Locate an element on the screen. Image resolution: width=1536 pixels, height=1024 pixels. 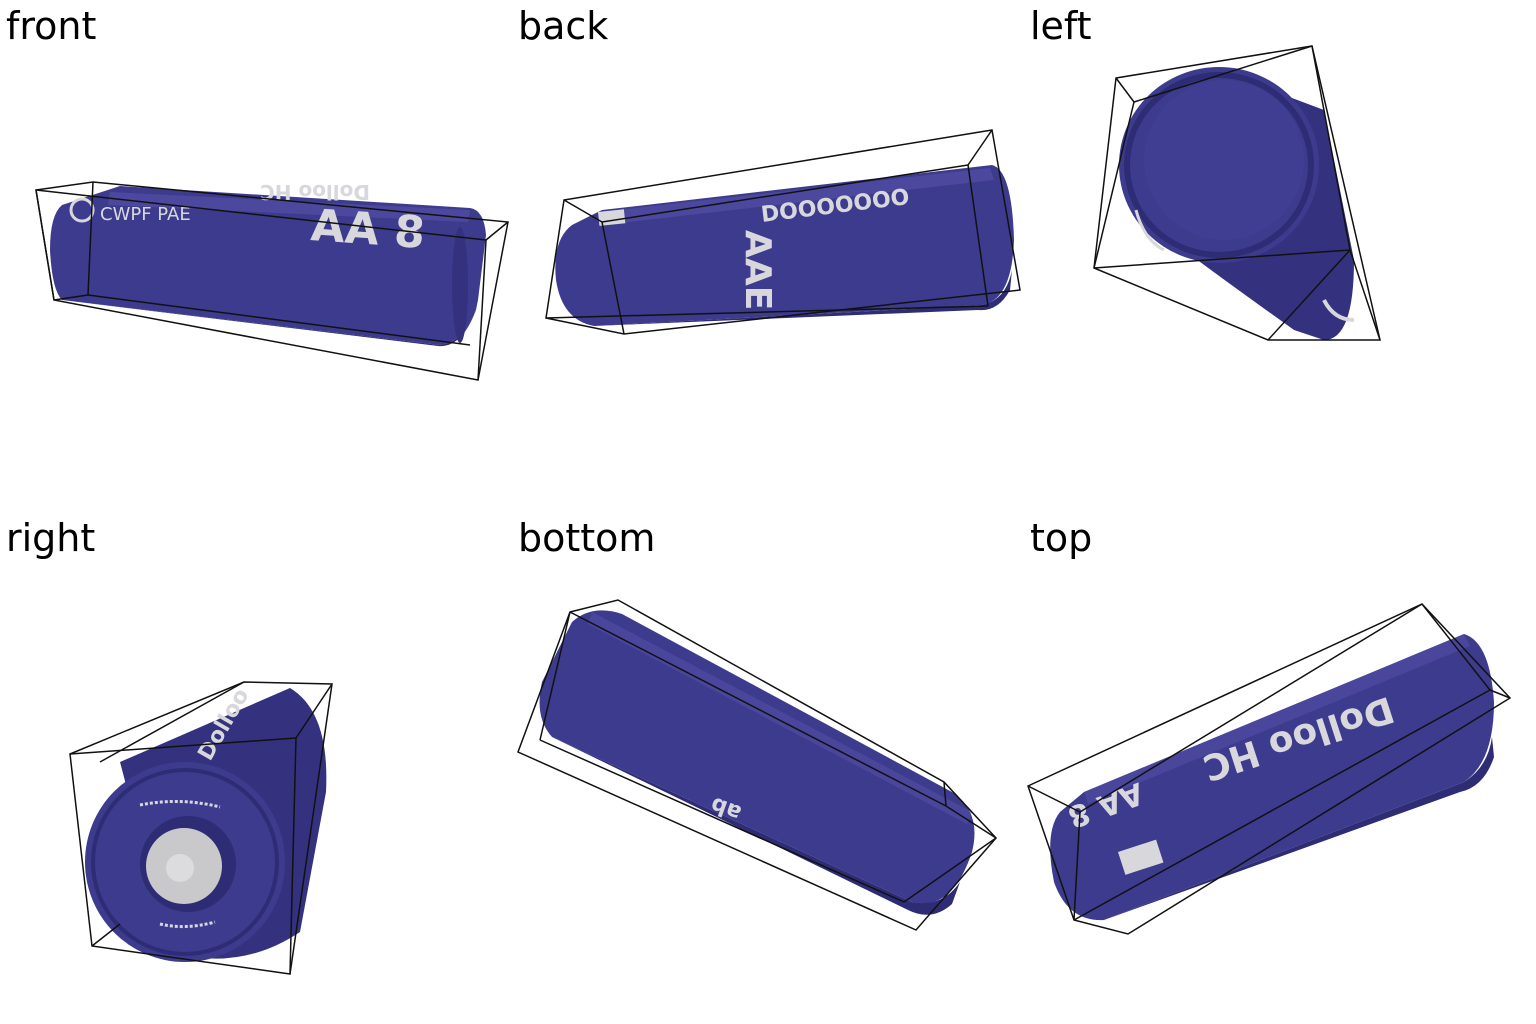
bounding-box-right is located at coordinates (201, 828).